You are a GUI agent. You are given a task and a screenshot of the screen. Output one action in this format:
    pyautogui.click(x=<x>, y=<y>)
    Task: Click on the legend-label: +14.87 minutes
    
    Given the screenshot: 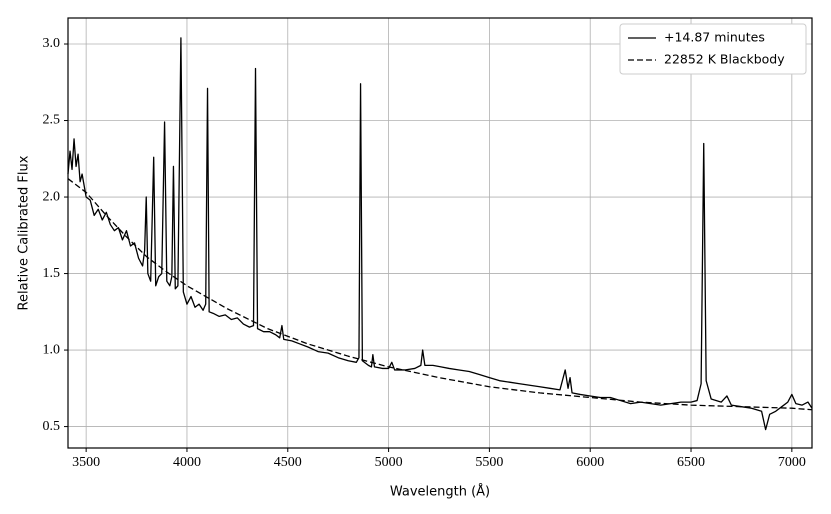 What is the action you would take?
    pyautogui.click(x=714, y=37)
    